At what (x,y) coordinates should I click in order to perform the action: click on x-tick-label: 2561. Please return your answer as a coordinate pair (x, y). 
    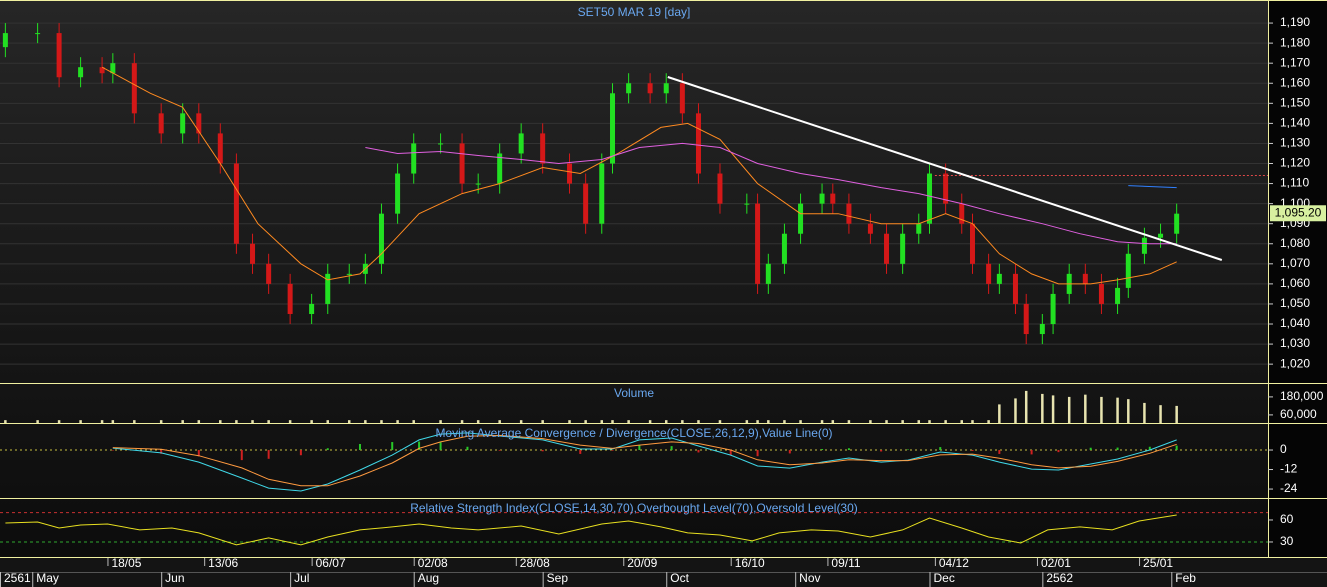
    Looking at the image, I should click on (17, 578).